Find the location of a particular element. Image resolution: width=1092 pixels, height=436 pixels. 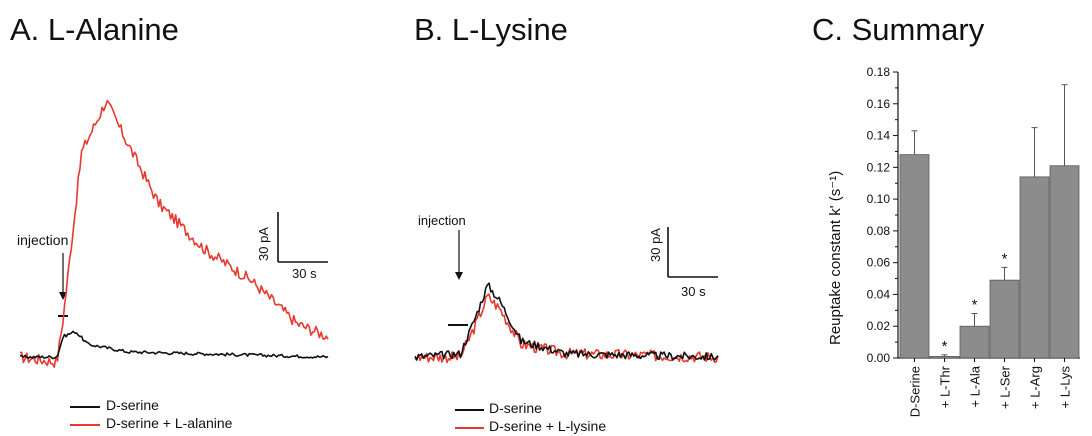

panel-a-title: A. L-Alanine is located at coordinates (94, 29).